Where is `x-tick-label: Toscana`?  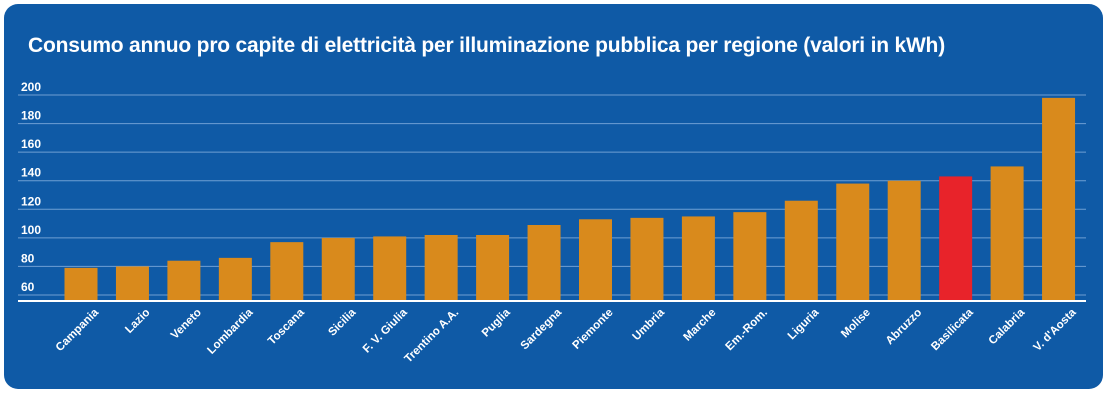
x-tick-label: Toscana is located at coordinates (286, 326).